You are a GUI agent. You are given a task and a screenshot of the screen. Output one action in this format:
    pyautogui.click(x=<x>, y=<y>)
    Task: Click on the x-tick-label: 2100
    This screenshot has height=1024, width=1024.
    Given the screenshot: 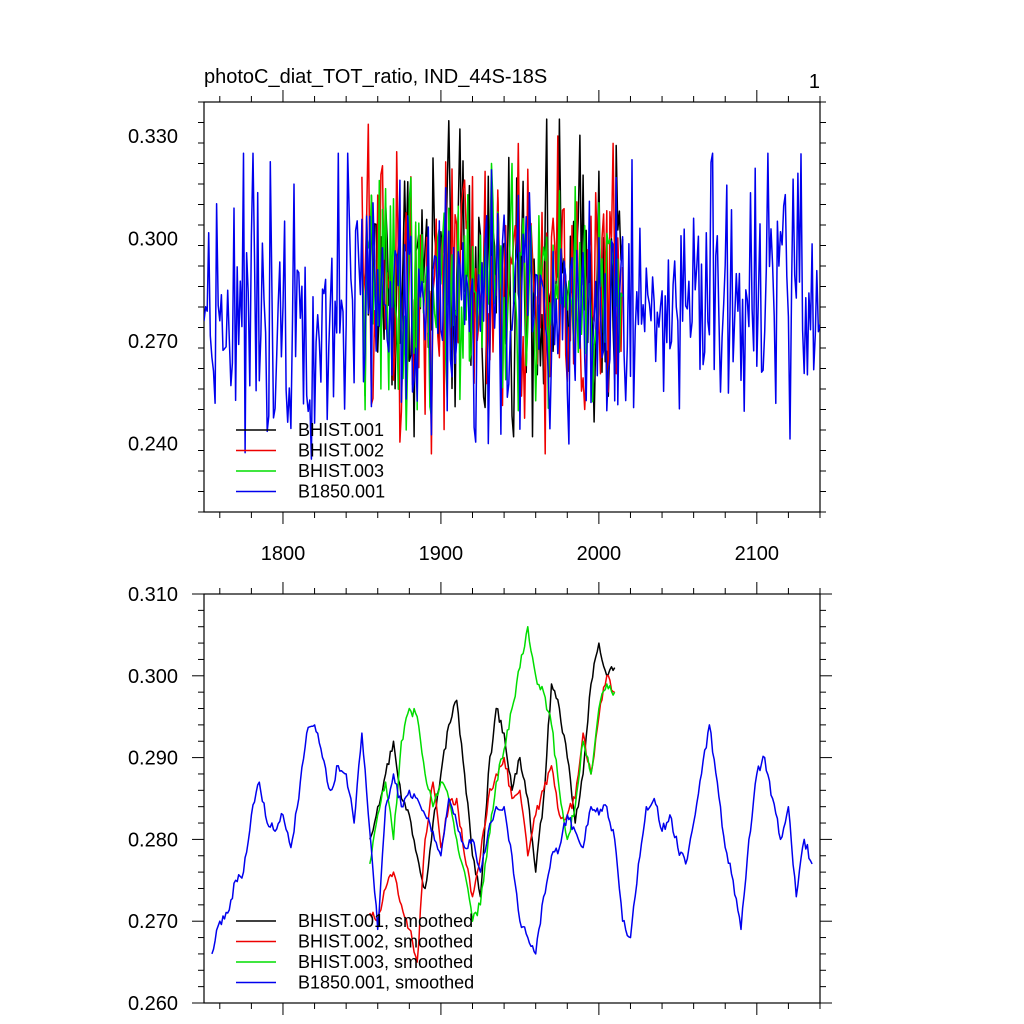 What is the action you would take?
    pyautogui.click(x=757, y=554)
    